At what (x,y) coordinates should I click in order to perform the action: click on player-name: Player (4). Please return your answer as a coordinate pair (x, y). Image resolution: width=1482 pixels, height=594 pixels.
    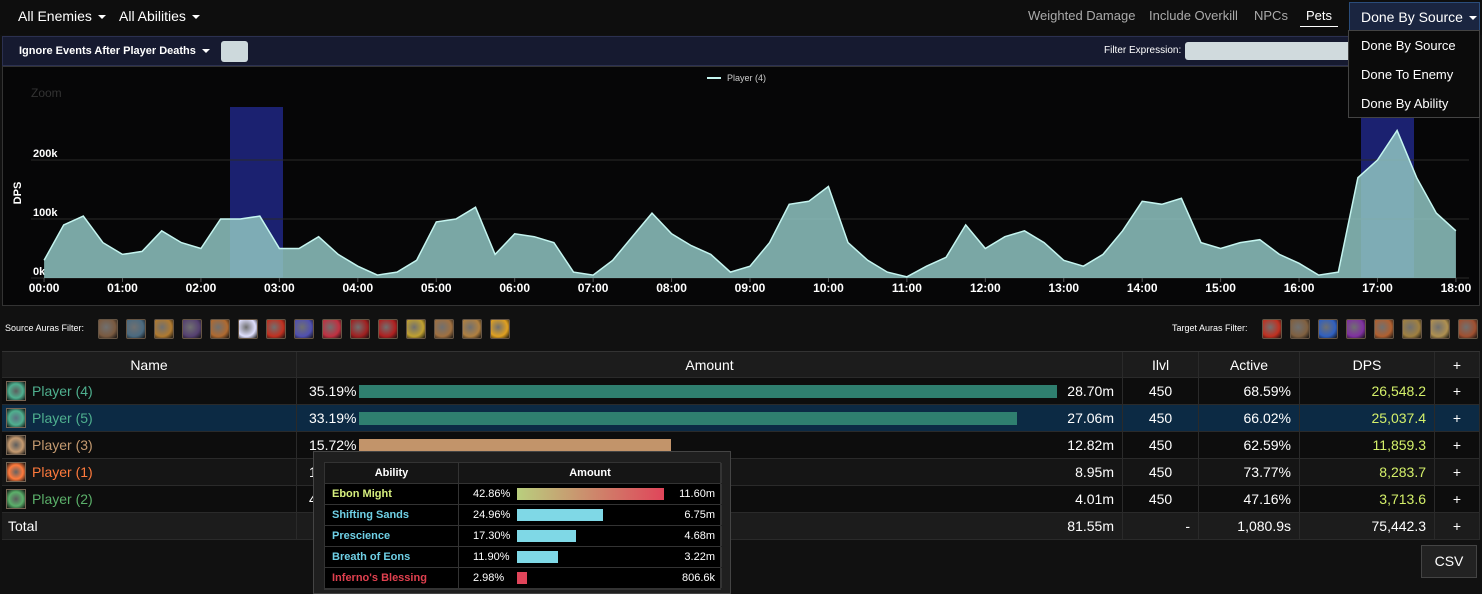
    Looking at the image, I should click on (62, 391).